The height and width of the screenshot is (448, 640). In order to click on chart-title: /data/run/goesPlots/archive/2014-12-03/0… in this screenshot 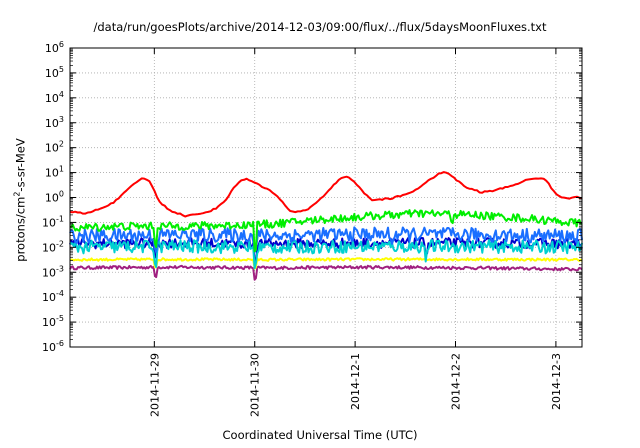, I will do `click(320, 27)`.